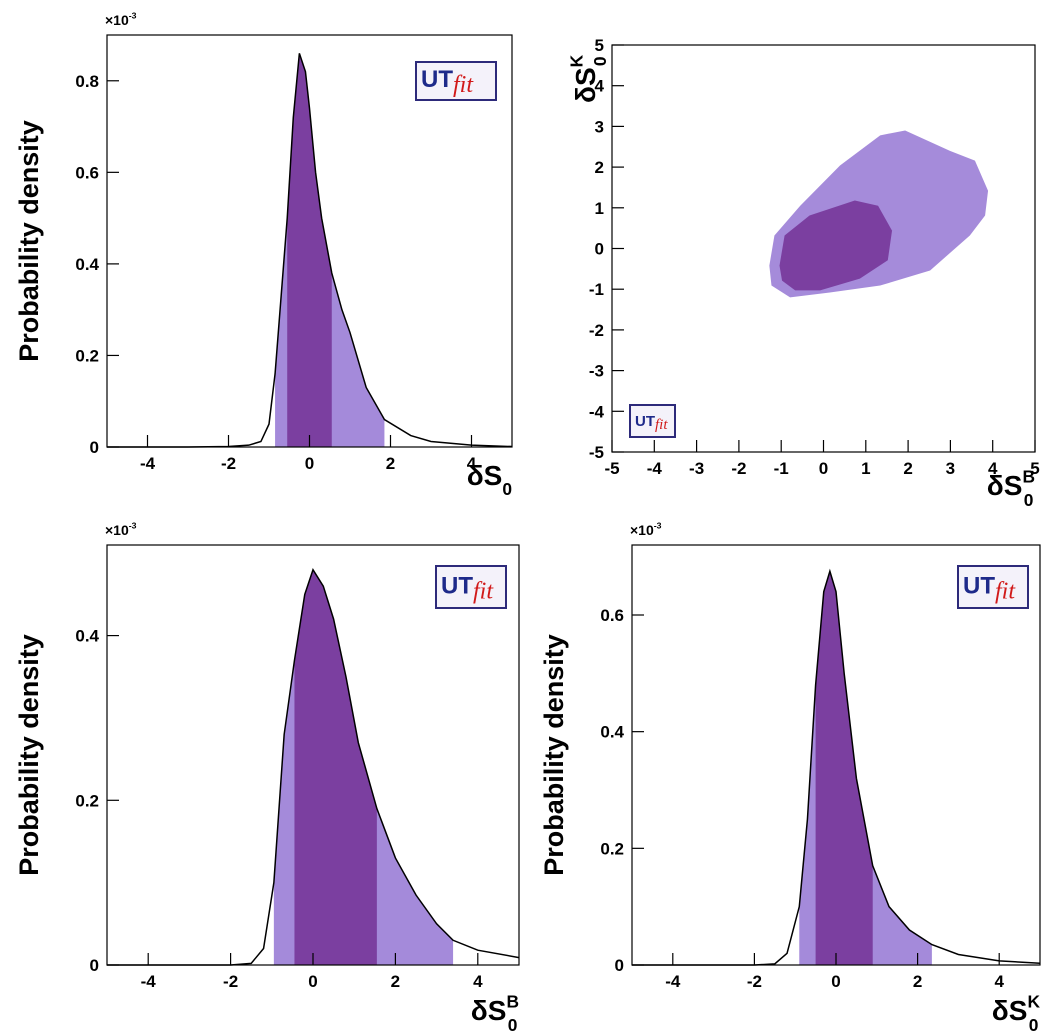  Describe the element at coordinates (865, 468) in the screenshot. I see `x-tick-label: 1` at that location.